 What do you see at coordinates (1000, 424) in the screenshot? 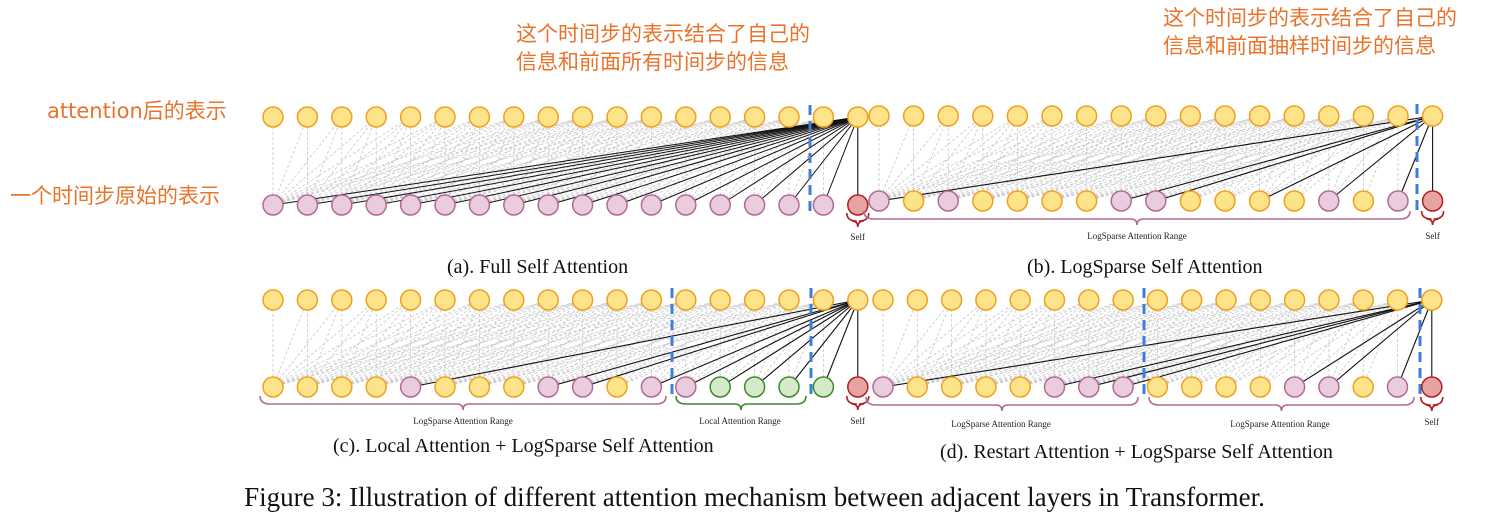
I see `logsparse-range-label-1: LogSparse Attention Range` at bounding box center [1000, 424].